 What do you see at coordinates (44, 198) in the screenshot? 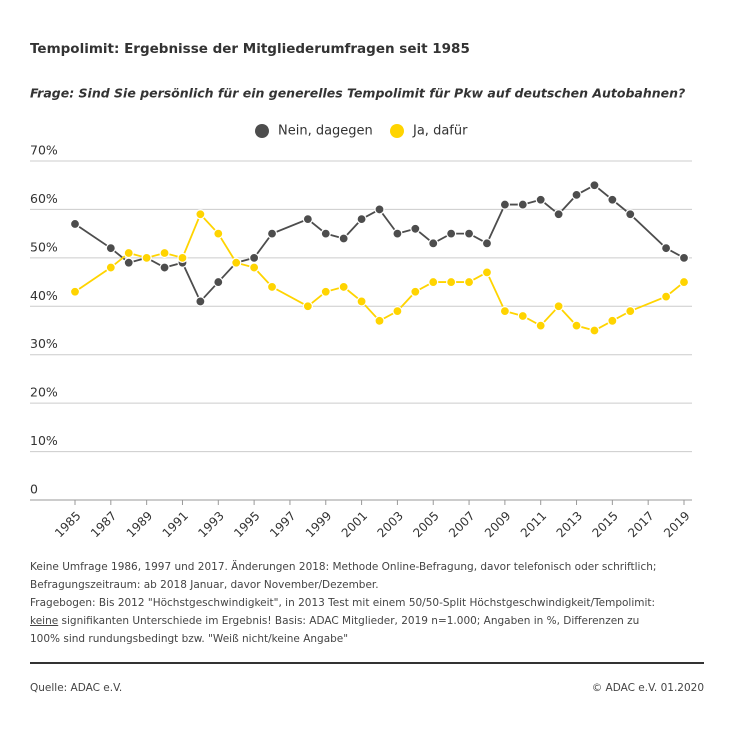
I see `y-tick-label: 60%` at bounding box center [44, 198].